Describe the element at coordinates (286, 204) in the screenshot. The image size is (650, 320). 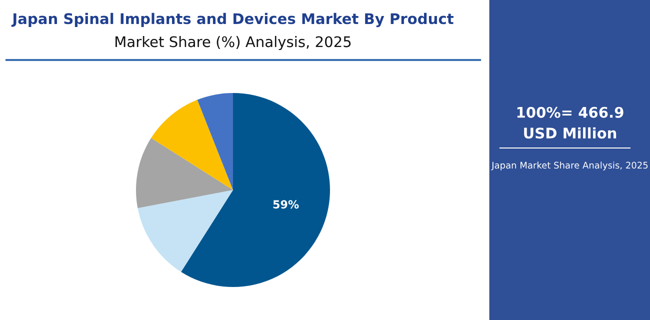
I see `data-label: 59%` at that location.